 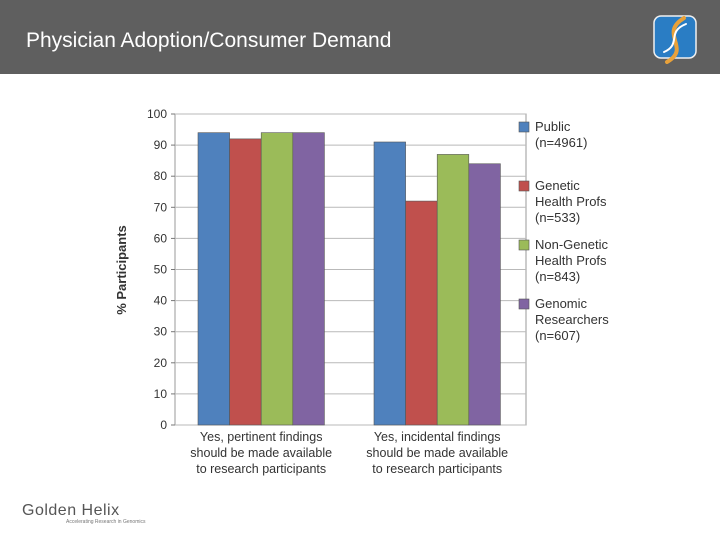 What do you see at coordinates (572, 319) in the screenshot?
I see `legend-label: Researchers` at bounding box center [572, 319].